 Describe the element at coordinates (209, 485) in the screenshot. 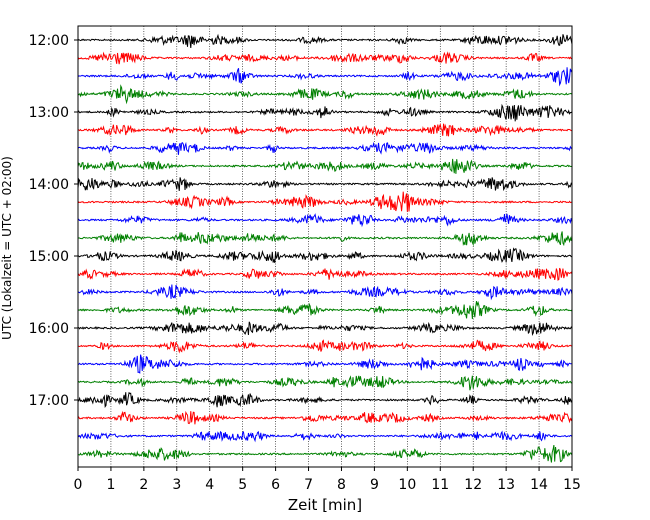

I see `x-tick-label-4: 4` at that location.